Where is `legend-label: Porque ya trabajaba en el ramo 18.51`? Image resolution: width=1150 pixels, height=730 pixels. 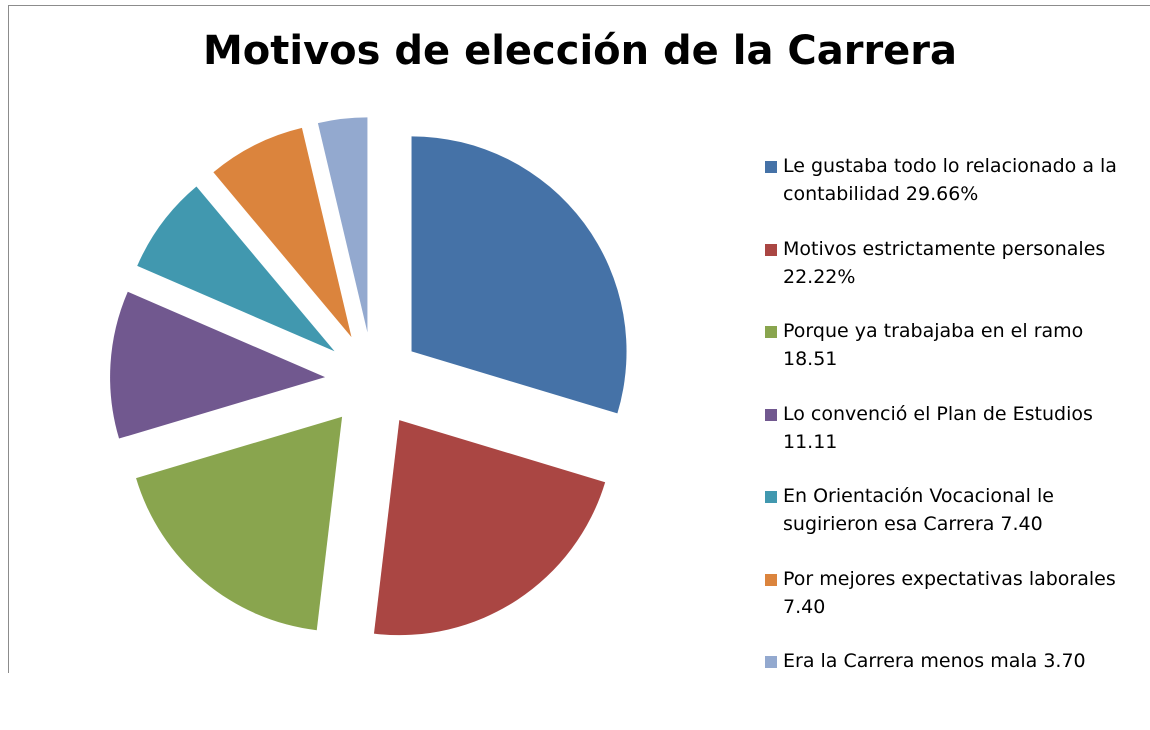
legend-label: Porque ya trabajaba en el ramo 18.51 is located at coordinates (963, 345).